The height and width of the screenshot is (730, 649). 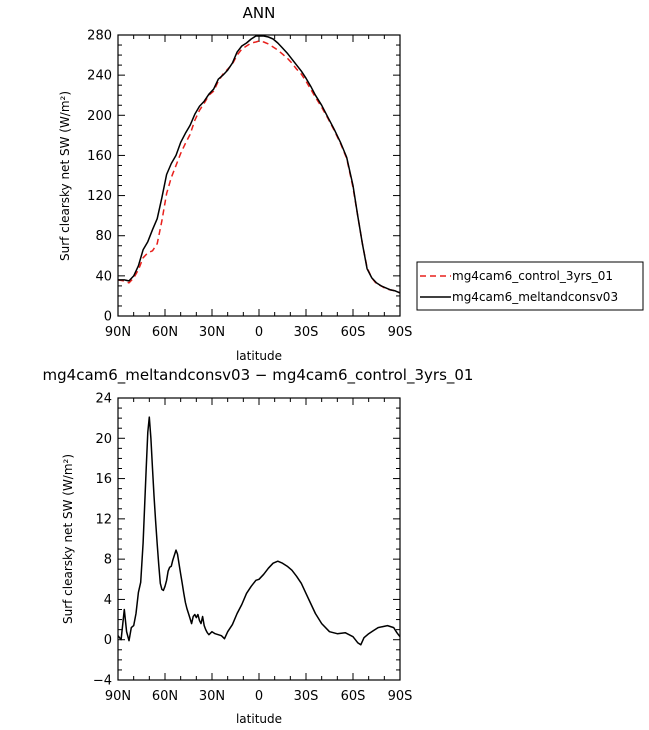 I want to click on bottom-y-tick-label: −4, so click(x=102, y=681).